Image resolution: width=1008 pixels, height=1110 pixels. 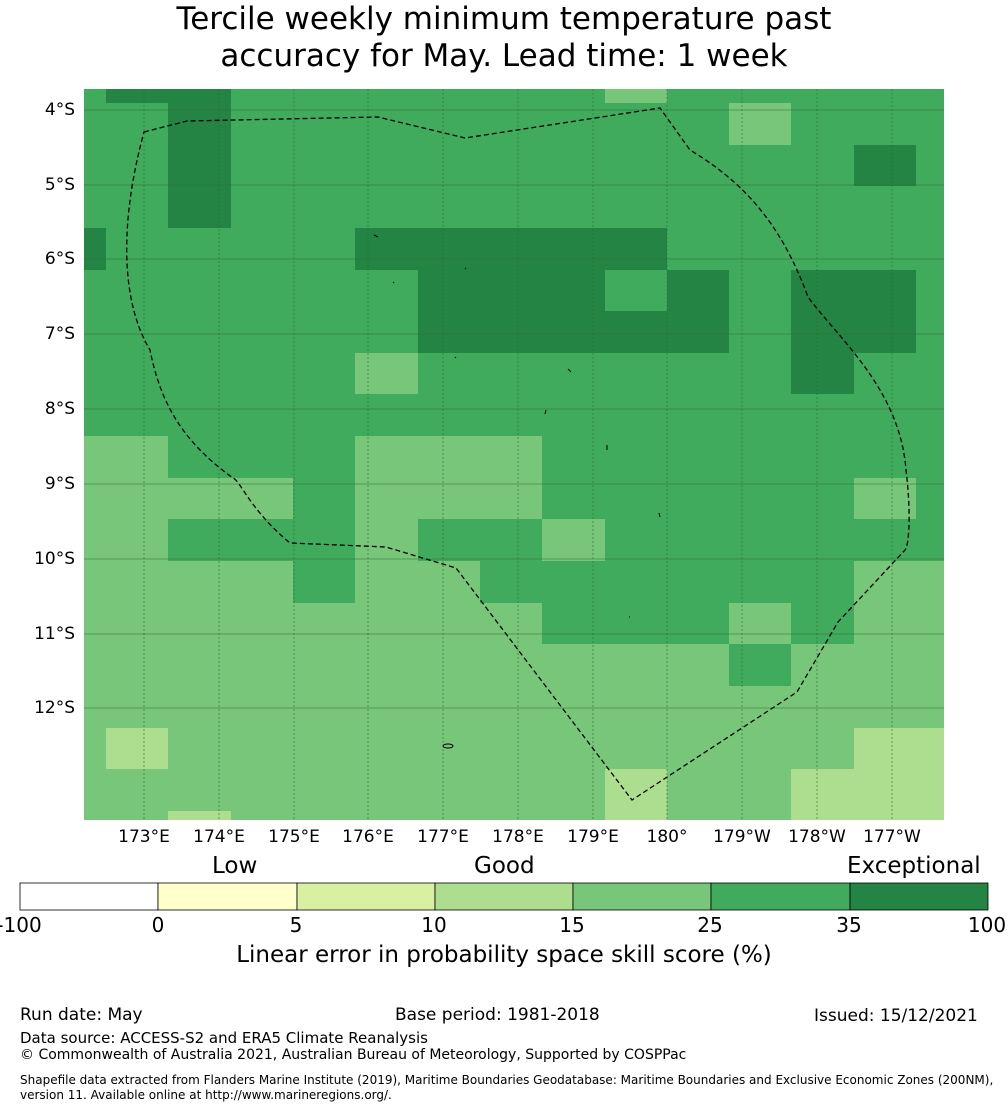 What do you see at coordinates (59, 185) in the screenshot?
I see `lat-label: 5°S` at bounding box center [59, 185].